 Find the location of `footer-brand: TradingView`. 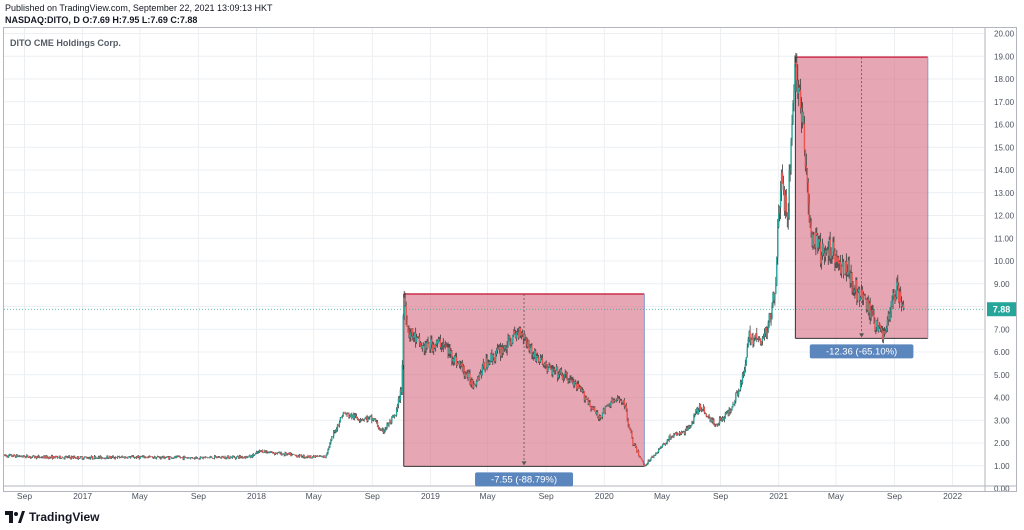

footer-brand: TradingView is located at coordinates (52, 517).